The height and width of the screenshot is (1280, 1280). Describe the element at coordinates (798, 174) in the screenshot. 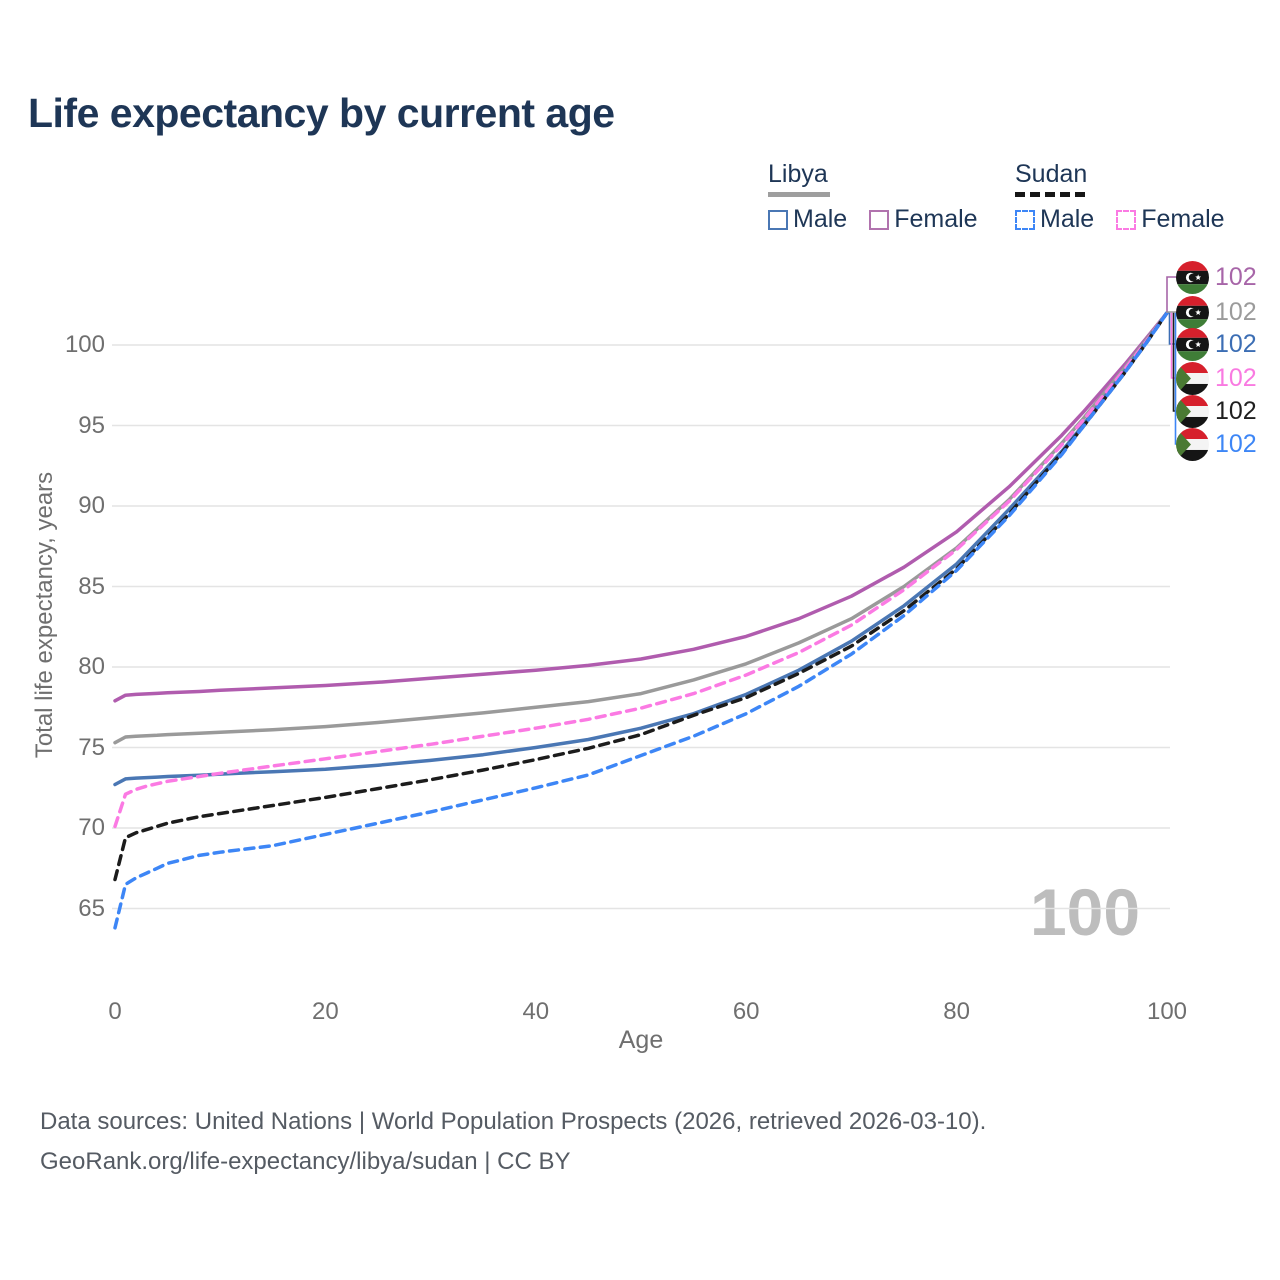

I see `legend-group-libya-label: Libya` at that location.